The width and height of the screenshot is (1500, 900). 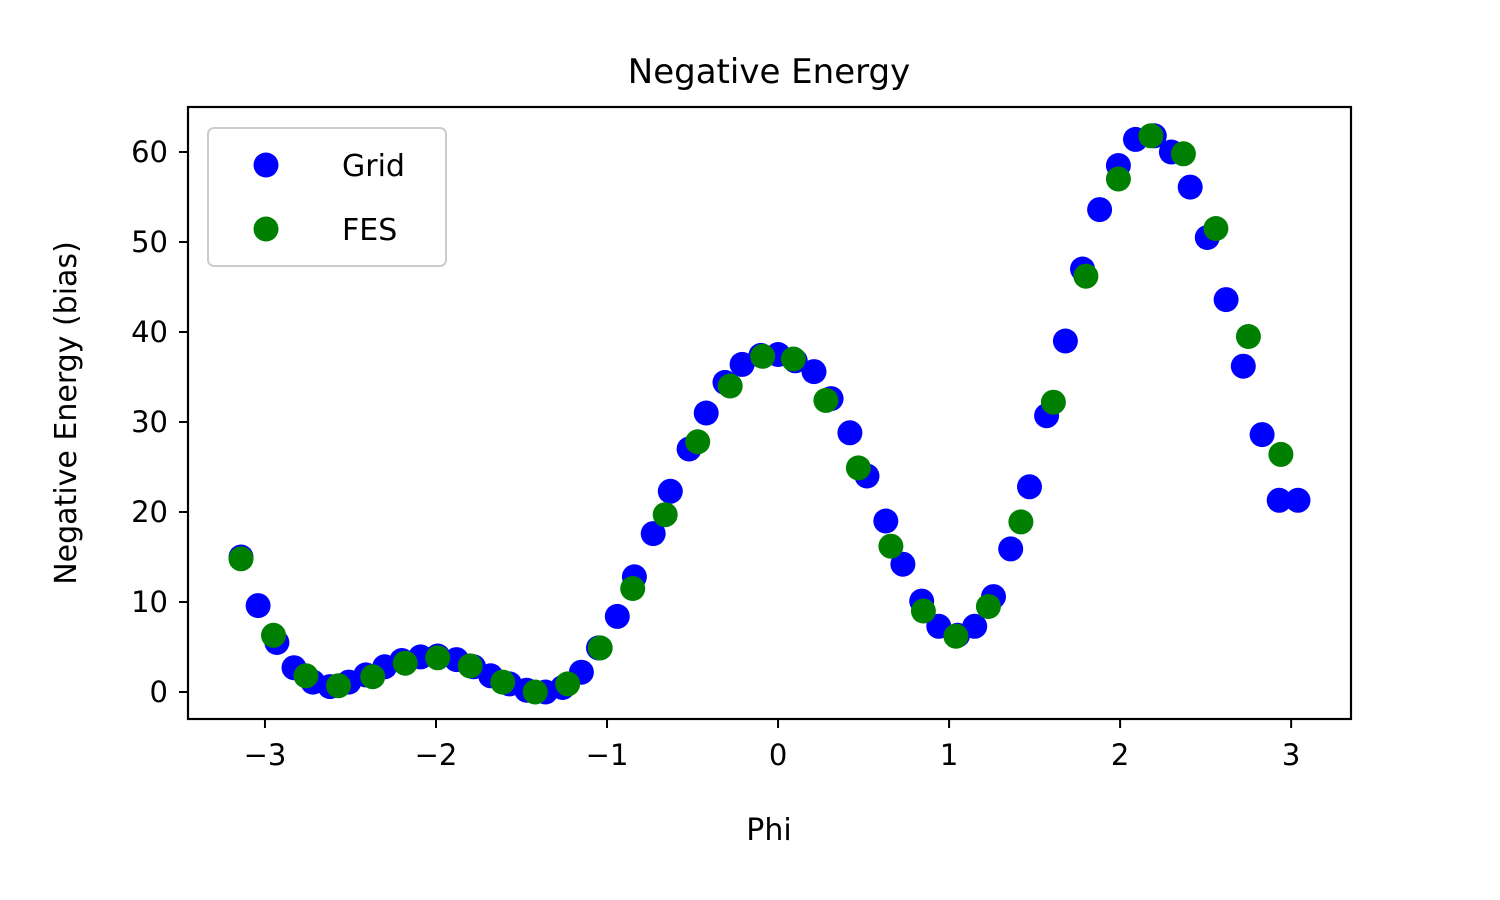 What do you see at coordinates (149, 152) in the screenshot?
I see `y-tick-label: 60` at bounding box center [149, 152].